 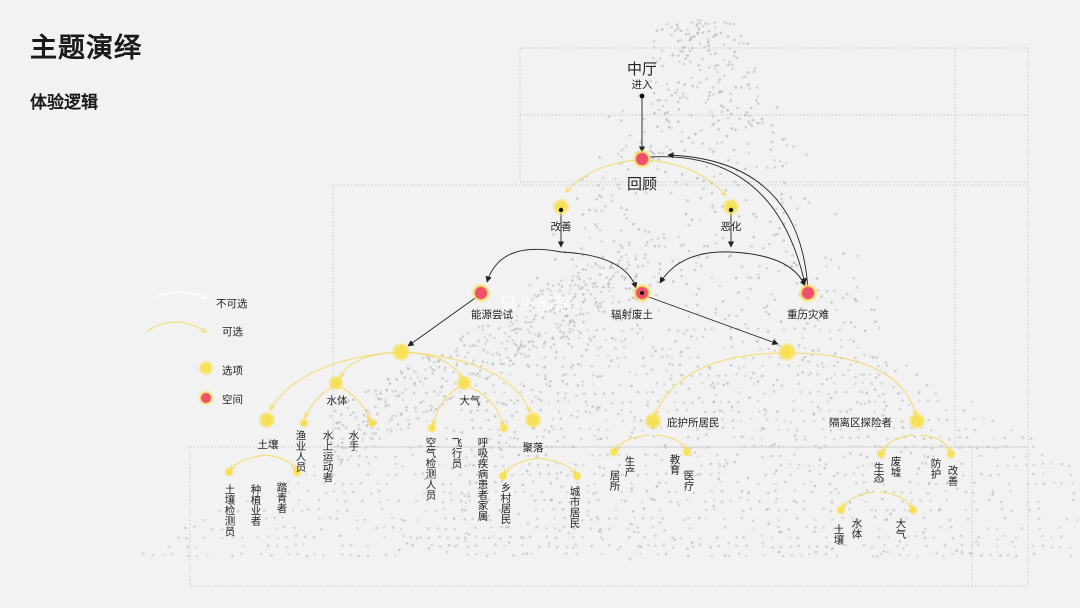 I want to click on label-hall: 中厅, so click(x=642, y=69).